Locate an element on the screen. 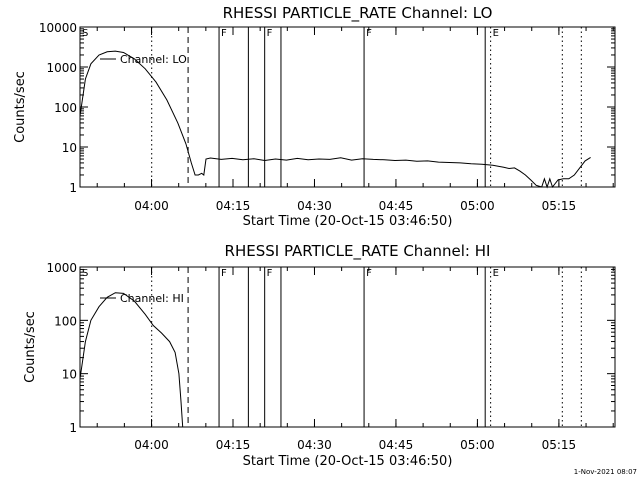 Image resolution: width=640 pixels, height=480 pixels. y-tick-label: 10000 is located at coordinates (58, 28).